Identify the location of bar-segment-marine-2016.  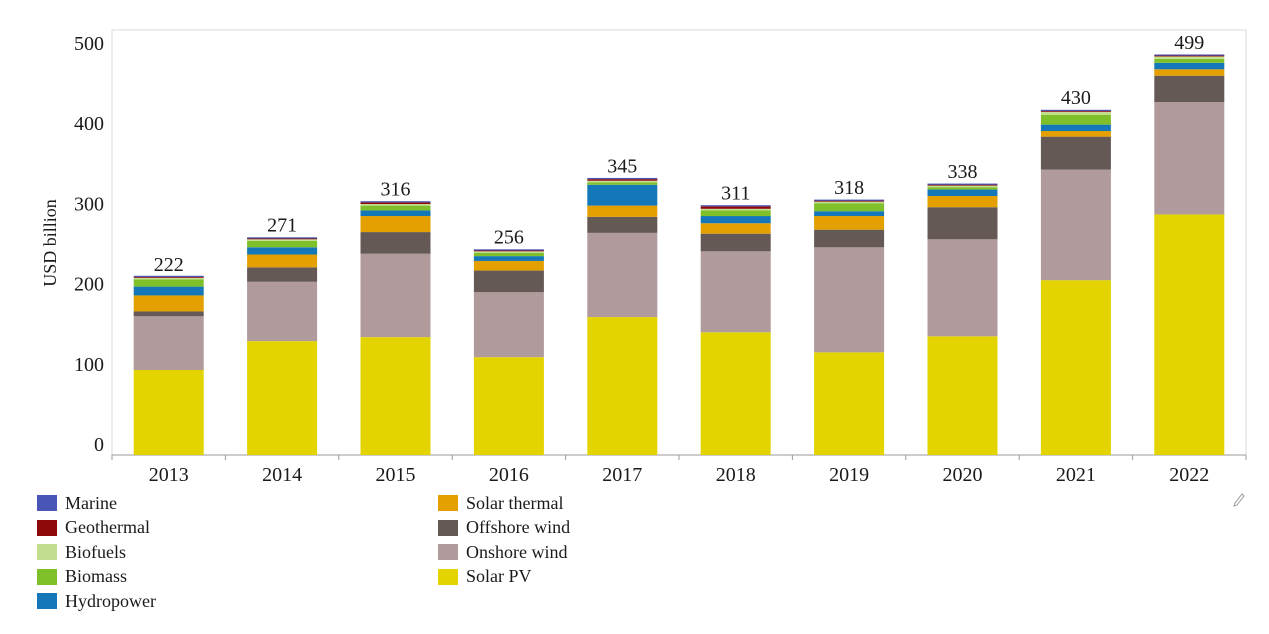
(508, 250).